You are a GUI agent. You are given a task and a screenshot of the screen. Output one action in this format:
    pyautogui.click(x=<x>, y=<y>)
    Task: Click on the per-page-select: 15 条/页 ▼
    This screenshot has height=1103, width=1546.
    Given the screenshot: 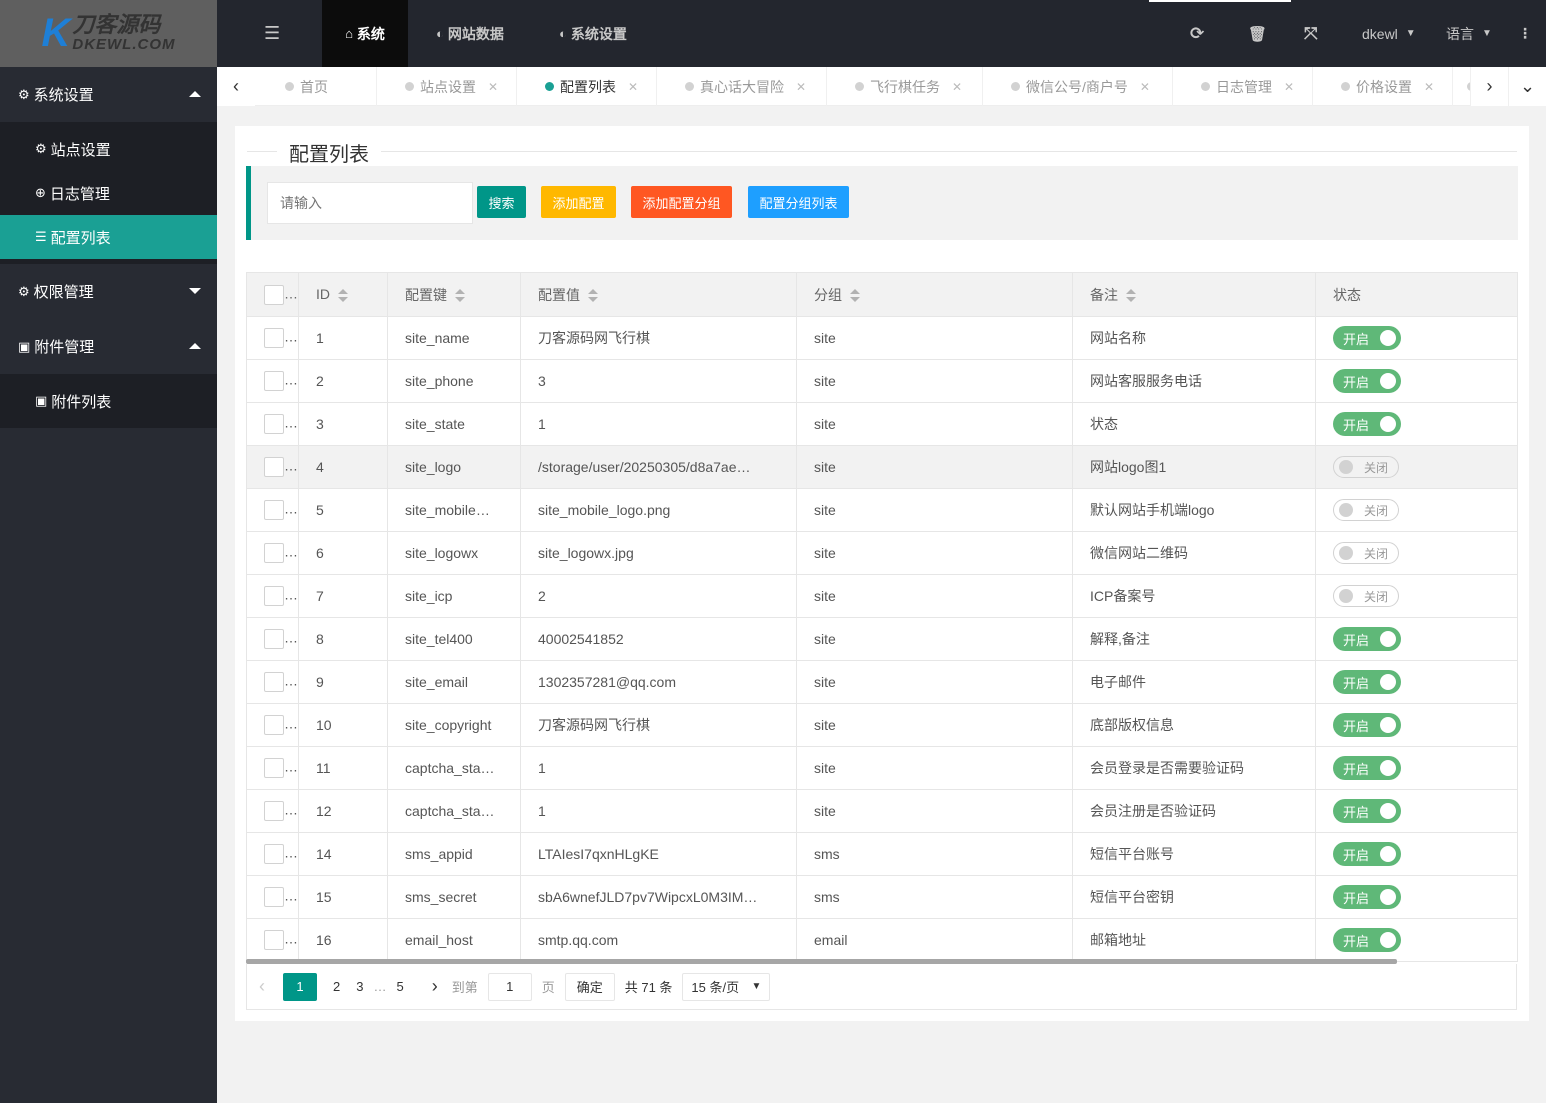 What is the action you would take?
    pyautogui.click(x=726, y=986)
    